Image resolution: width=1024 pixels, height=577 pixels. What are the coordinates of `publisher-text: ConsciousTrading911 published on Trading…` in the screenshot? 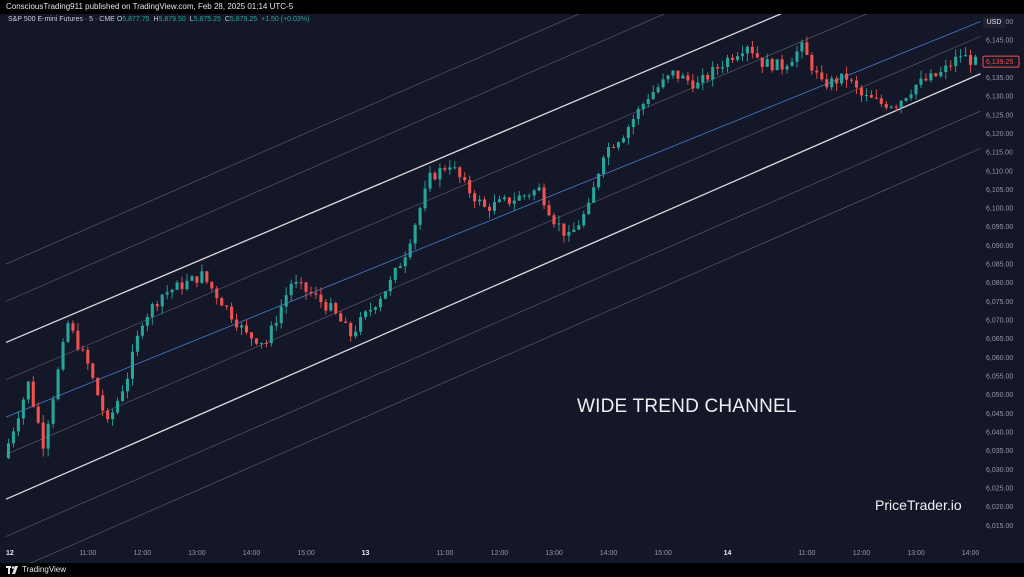 It's located at (150, 6).